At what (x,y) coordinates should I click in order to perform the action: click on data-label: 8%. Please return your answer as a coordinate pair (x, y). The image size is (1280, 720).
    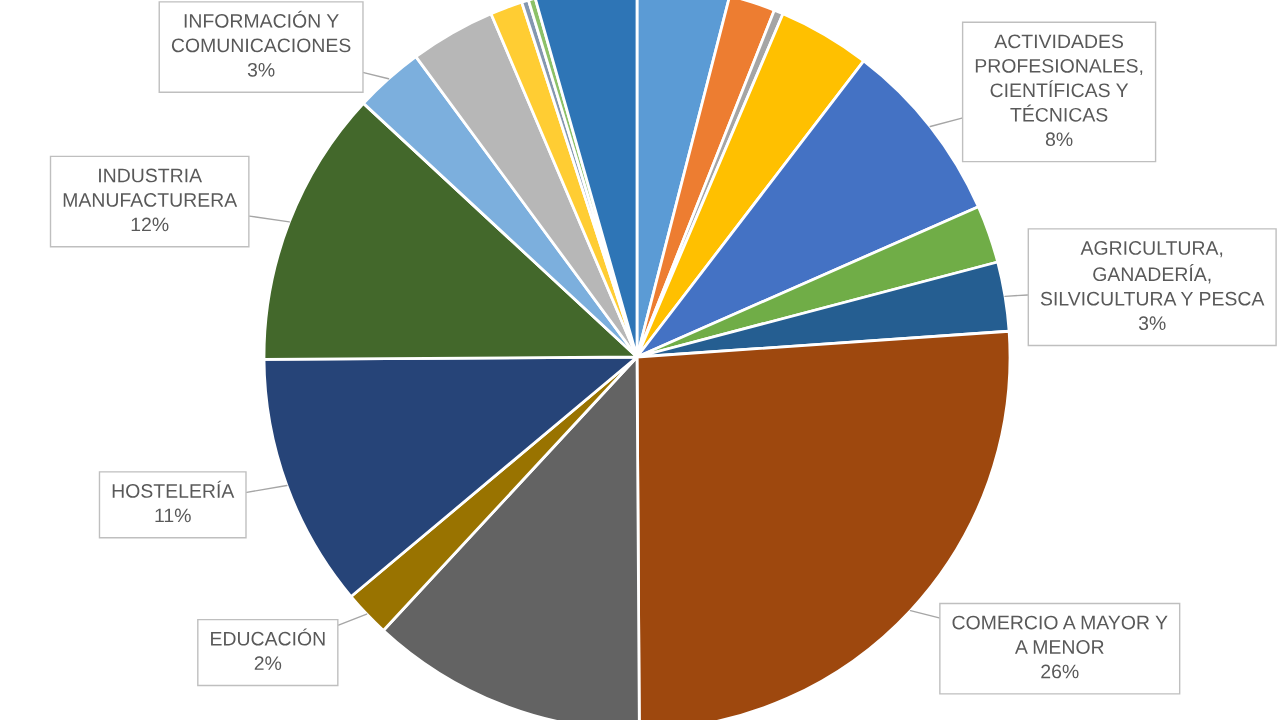
    Looking at the image, I should click on (1059, 139).